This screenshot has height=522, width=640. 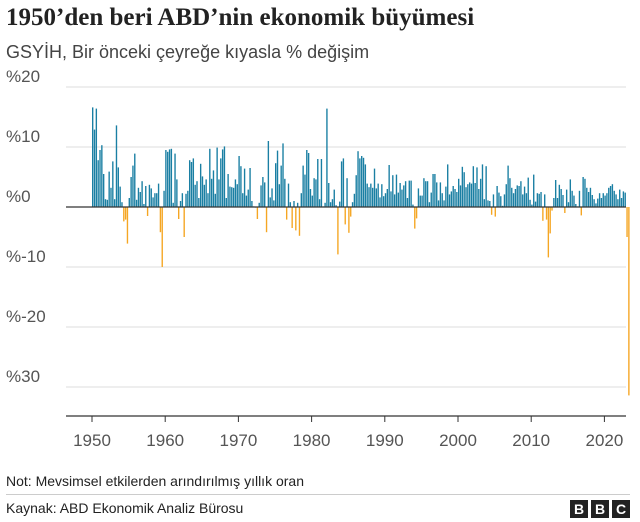 What do you see at coordinates (26, 316) in the screenshot?
I see `y-tick-label: %-20` at bounding box center [26, 316].